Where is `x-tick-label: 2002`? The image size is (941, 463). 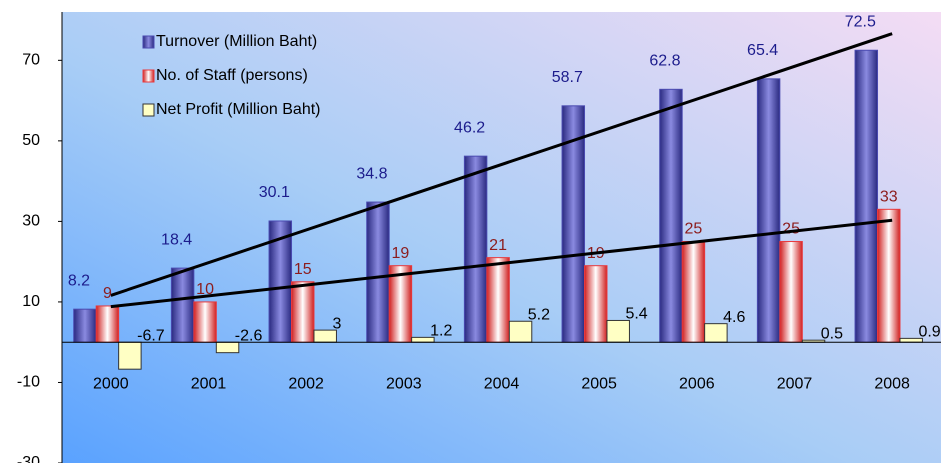
x-tick-label: 2002 is located at coordinates (306, 383).